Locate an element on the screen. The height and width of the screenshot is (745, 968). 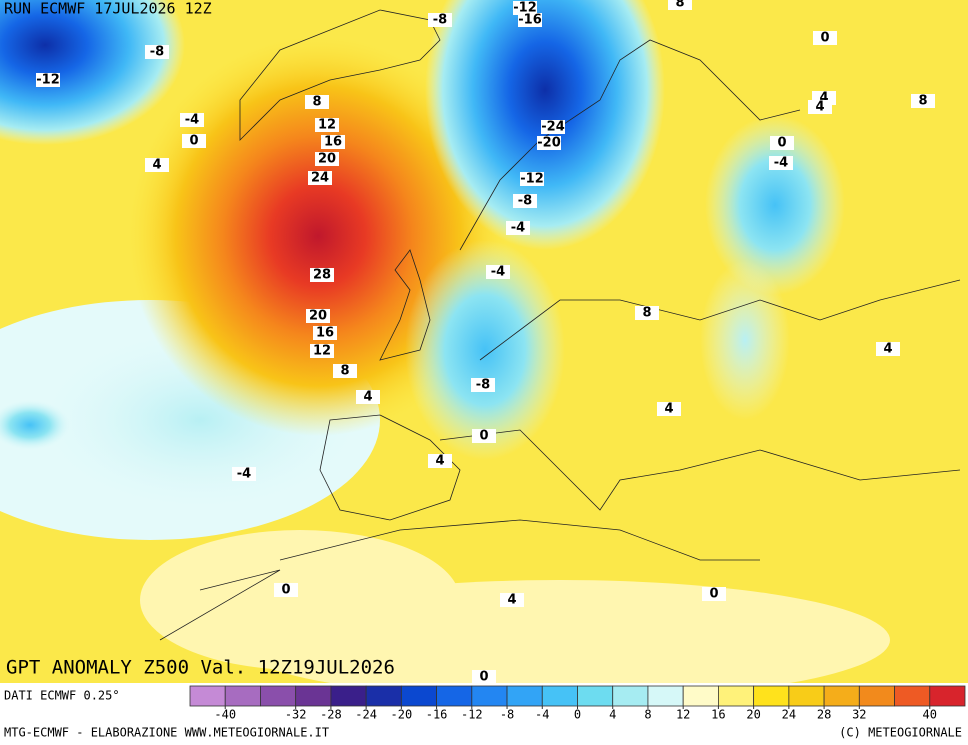
colorbar-tick-label: 24 is located at coordinates (789, 715).